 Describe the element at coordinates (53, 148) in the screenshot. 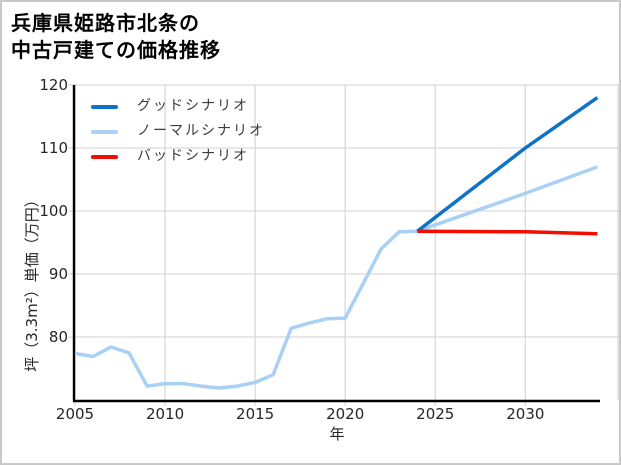

I see `y-tick-label: 110` at that location.